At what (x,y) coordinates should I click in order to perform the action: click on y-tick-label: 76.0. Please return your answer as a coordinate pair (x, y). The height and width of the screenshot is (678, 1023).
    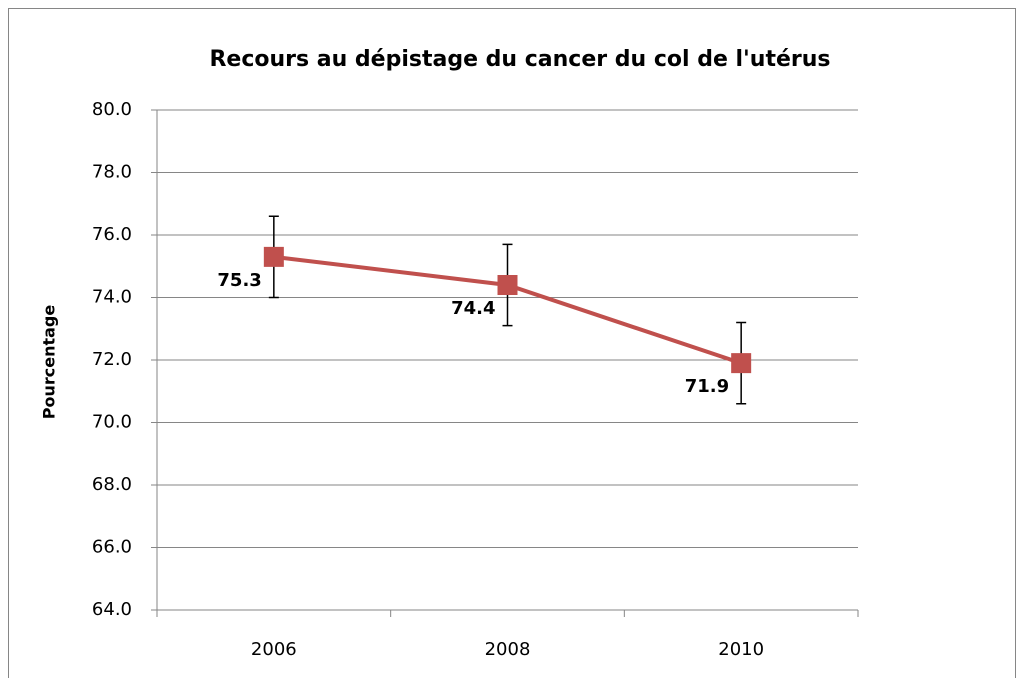
    Looking at the image, I should click on (112, 234).